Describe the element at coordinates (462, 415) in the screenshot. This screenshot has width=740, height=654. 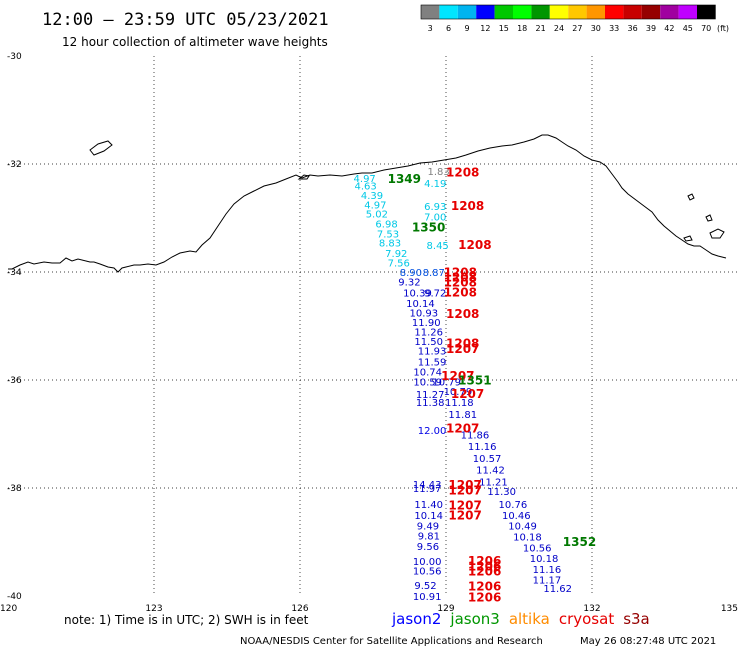
I see `wave-height-value: 11.81` at that location.